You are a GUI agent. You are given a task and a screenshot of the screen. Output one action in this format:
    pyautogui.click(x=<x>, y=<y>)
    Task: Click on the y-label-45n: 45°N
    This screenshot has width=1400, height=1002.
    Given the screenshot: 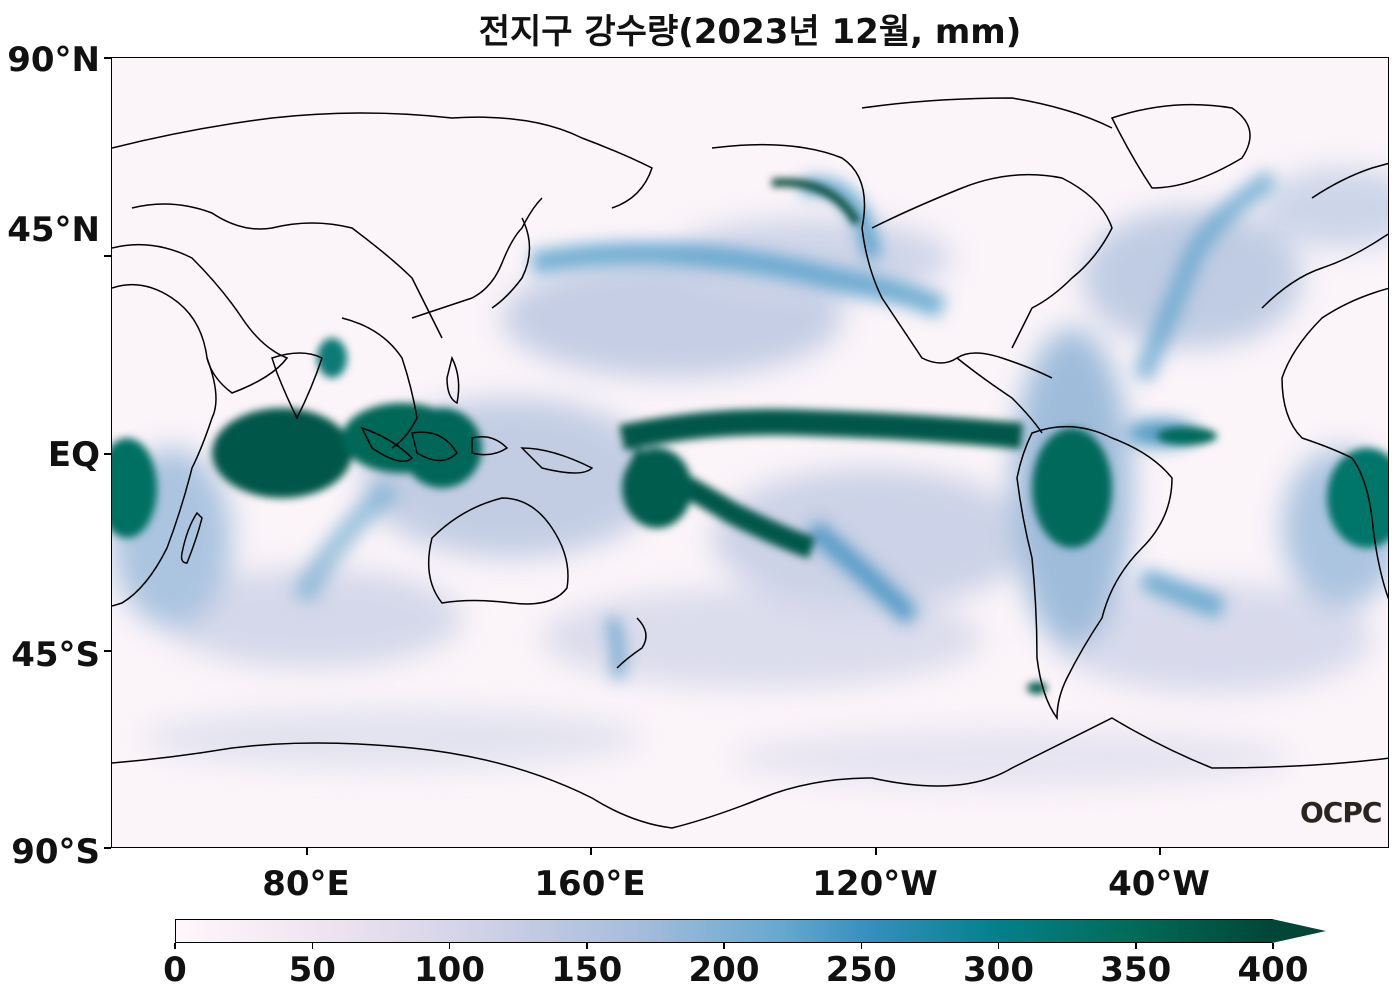 What is the action you would take?
    pyautogui.click(x=53, y=230)
    